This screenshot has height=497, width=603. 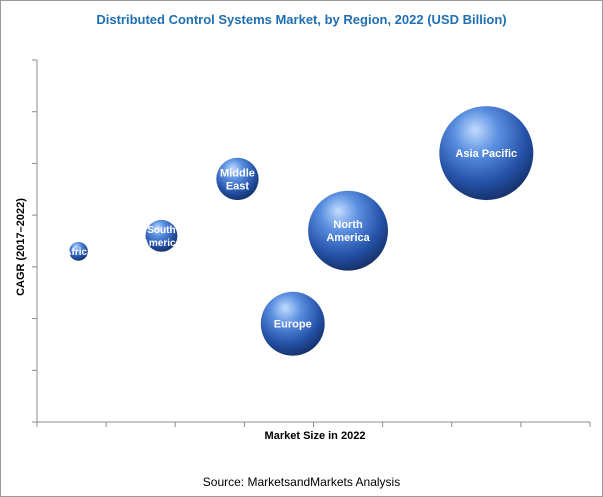 I want to click on bubble-africa, so click(x=78, y=251).